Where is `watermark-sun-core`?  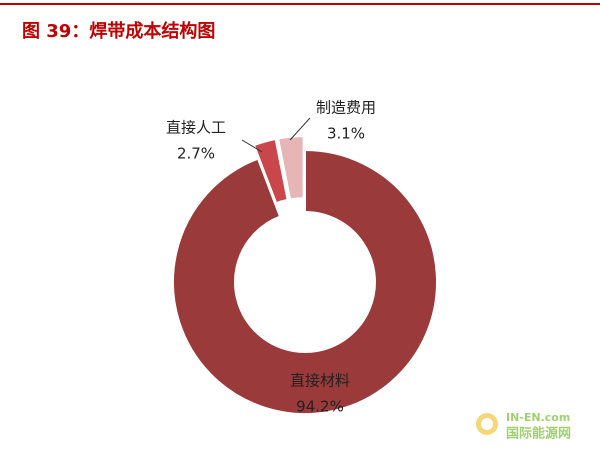 watermark-sun-core is located at coordinates (487, 424).